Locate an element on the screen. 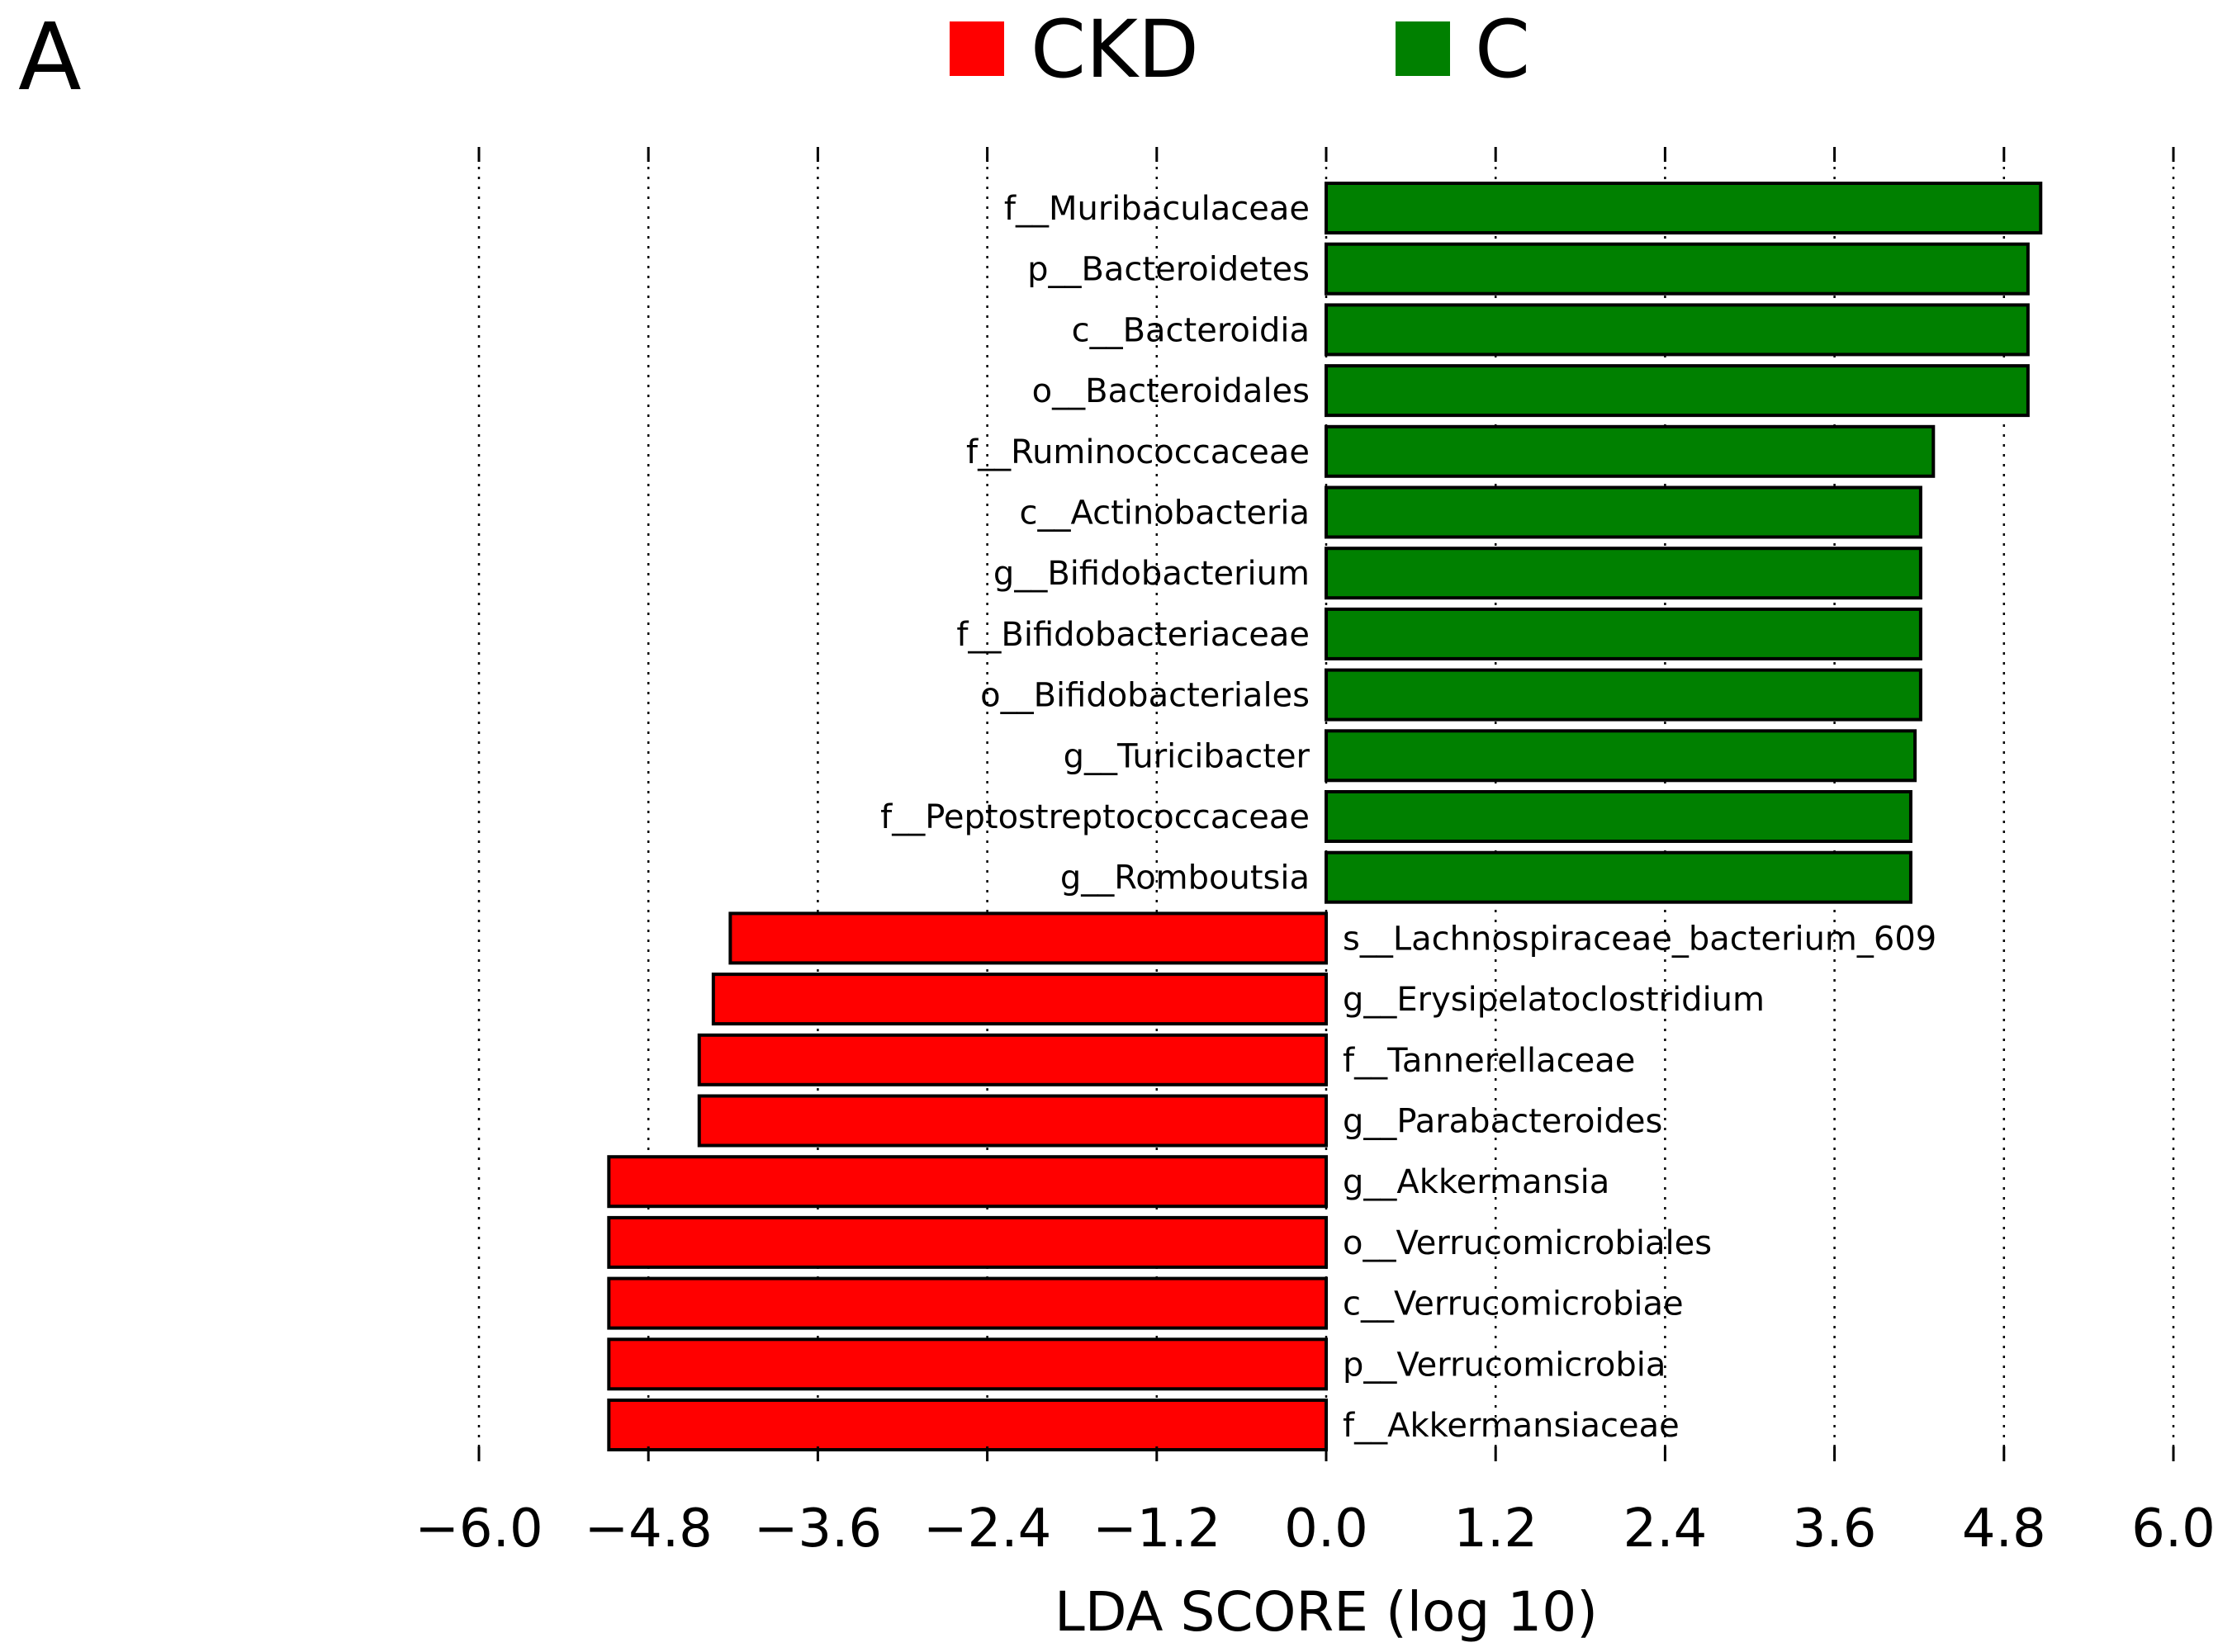 This screenshot has height=1652, width=2218. category-label: c__Bacteroidia is located at coordinates (1191, 330).